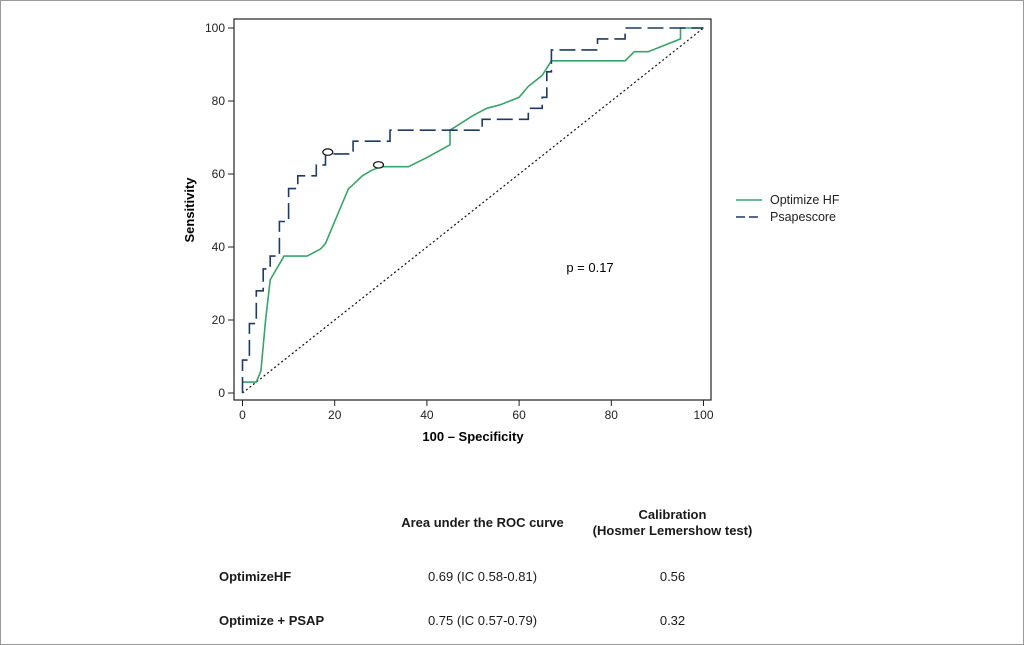  I want to click on row-calibration: 0.56, so click(672, 576).